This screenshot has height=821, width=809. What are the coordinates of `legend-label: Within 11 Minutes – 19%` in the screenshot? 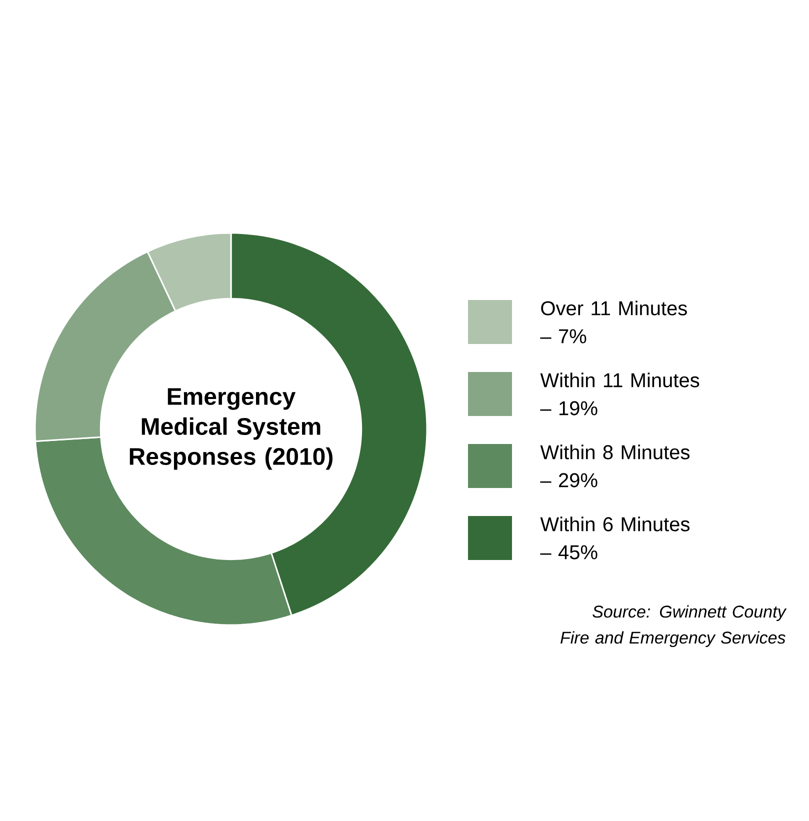 It's located at (620, 394).